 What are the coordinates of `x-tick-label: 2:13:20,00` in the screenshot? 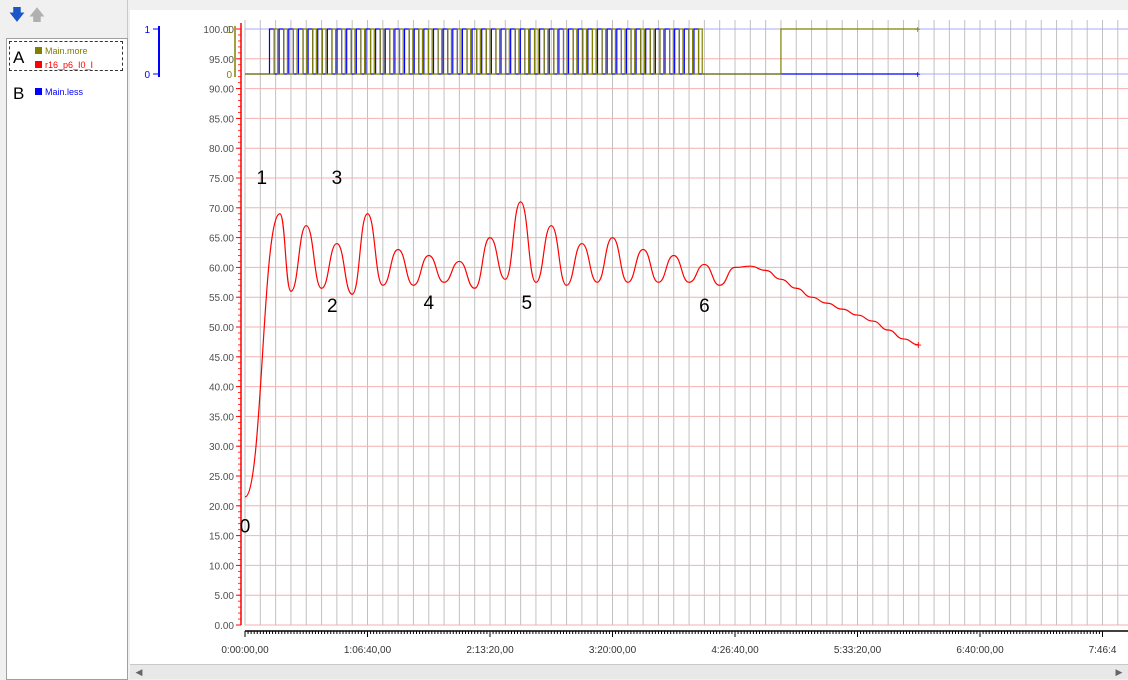 It's located at (490, 650).